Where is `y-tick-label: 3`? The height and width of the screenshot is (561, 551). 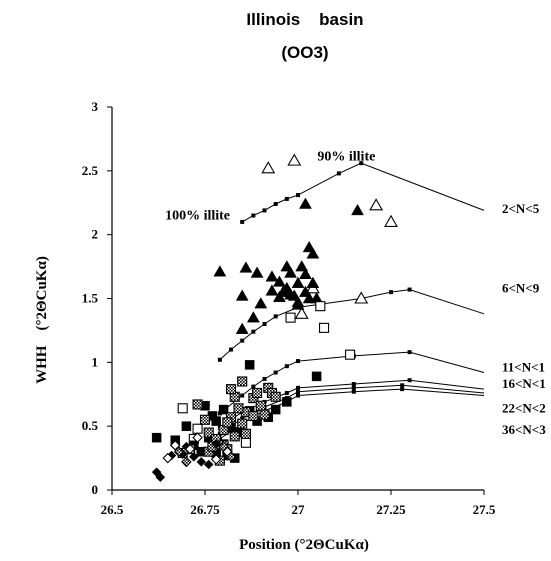
y-tick-label: 3 is located at coordinates (95, 106).